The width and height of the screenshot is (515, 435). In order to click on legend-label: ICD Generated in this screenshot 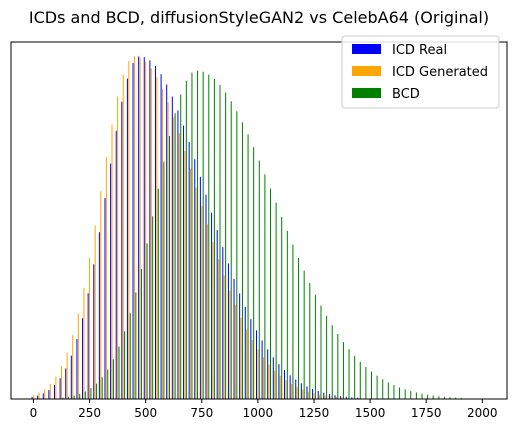, I will do `click(440, 72)`.